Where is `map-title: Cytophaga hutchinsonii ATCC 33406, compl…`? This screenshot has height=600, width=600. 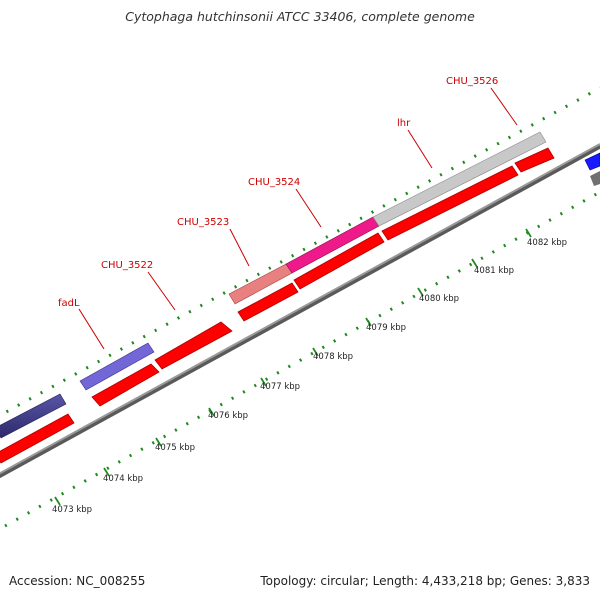
map-title: Cytophaga hutchinsonii ATCC 33406, compl… is located at coordinates (300, 16).